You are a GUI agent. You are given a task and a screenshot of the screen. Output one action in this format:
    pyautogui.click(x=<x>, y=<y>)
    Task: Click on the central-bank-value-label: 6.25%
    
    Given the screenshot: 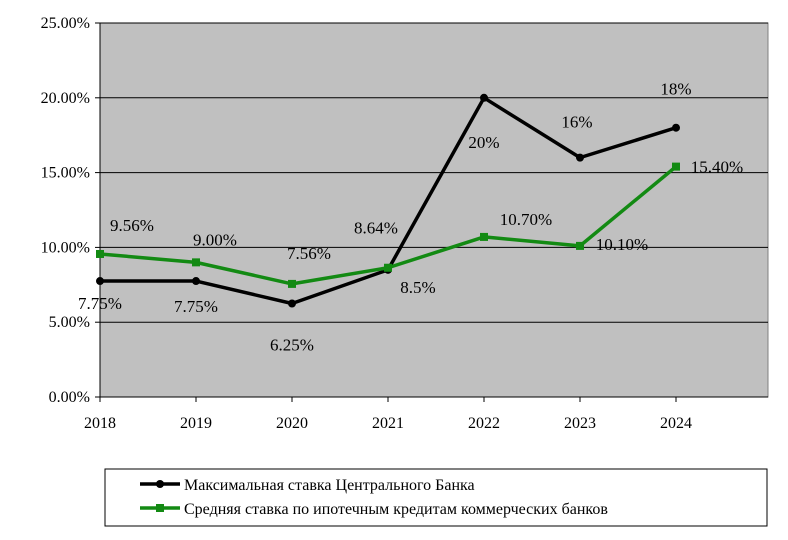 What is the action you would take?
    pyautogui.click(x=292, y=345)
    